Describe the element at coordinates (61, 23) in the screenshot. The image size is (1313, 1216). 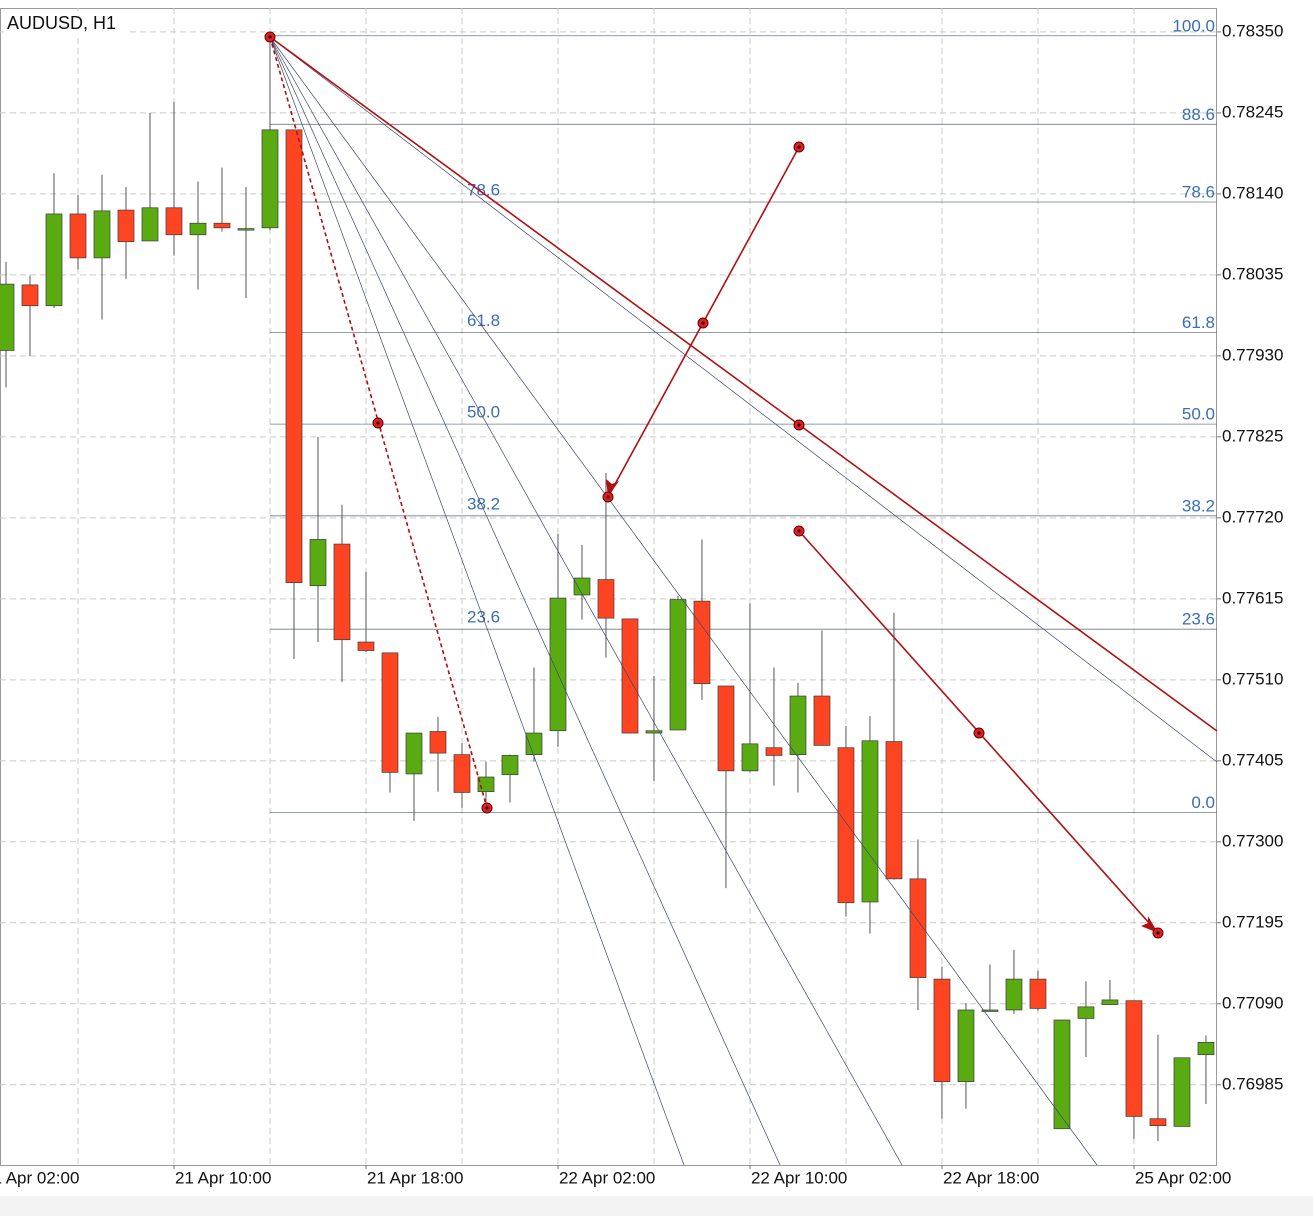
I see `chart-title: AUDUSD, H1` at that location.